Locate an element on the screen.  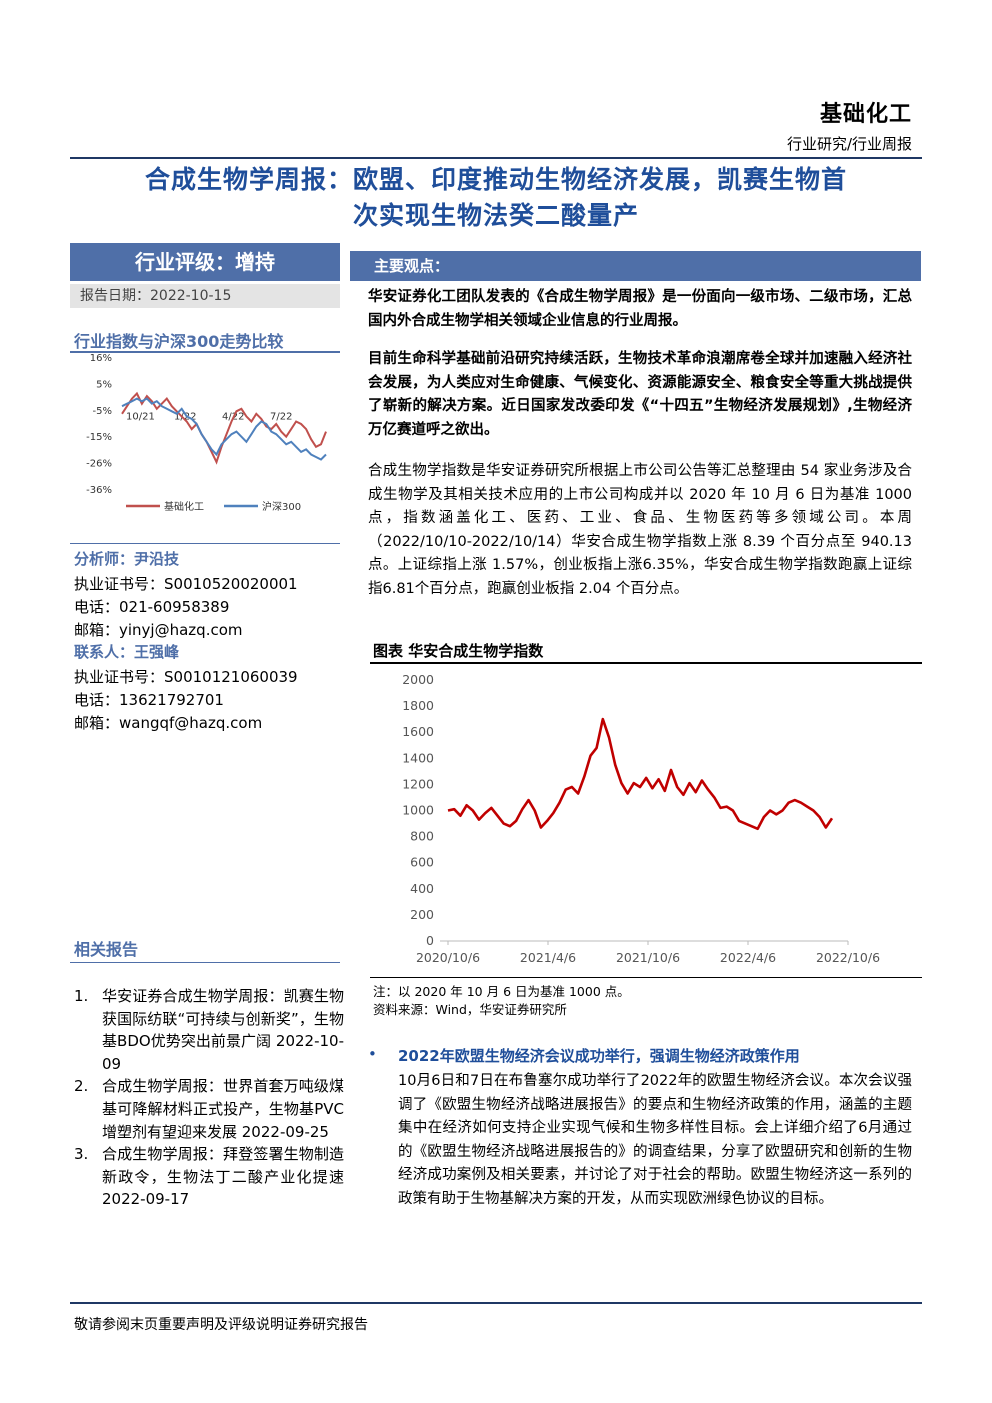
related-report-number: 3. is located at coordinates (81, 1154).